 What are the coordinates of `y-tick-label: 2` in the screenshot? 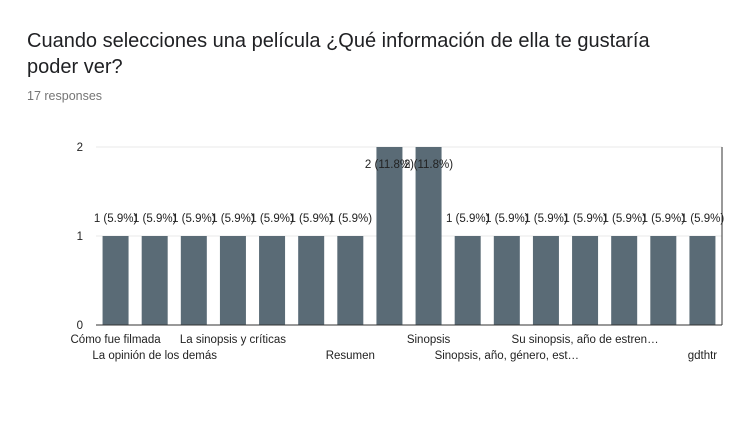 It's located at (80, 148).